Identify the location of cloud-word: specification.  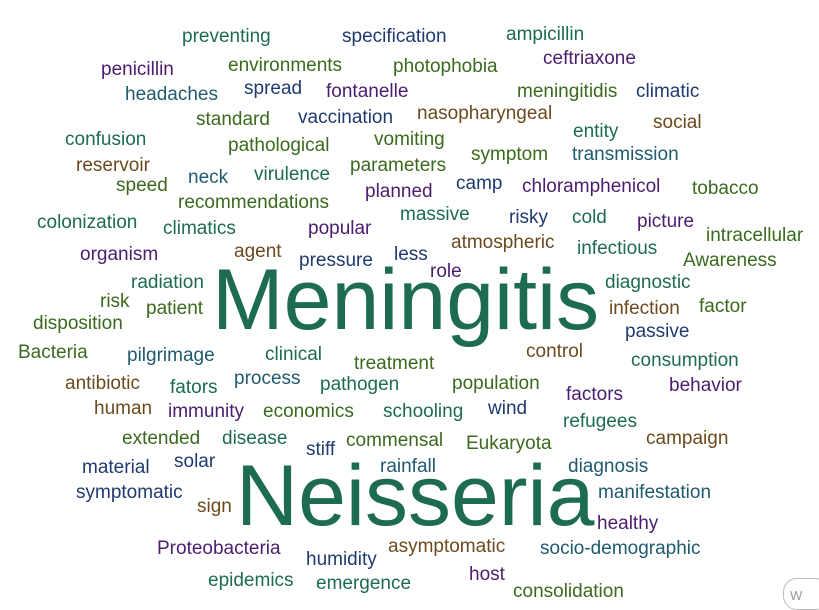
(394, 36).